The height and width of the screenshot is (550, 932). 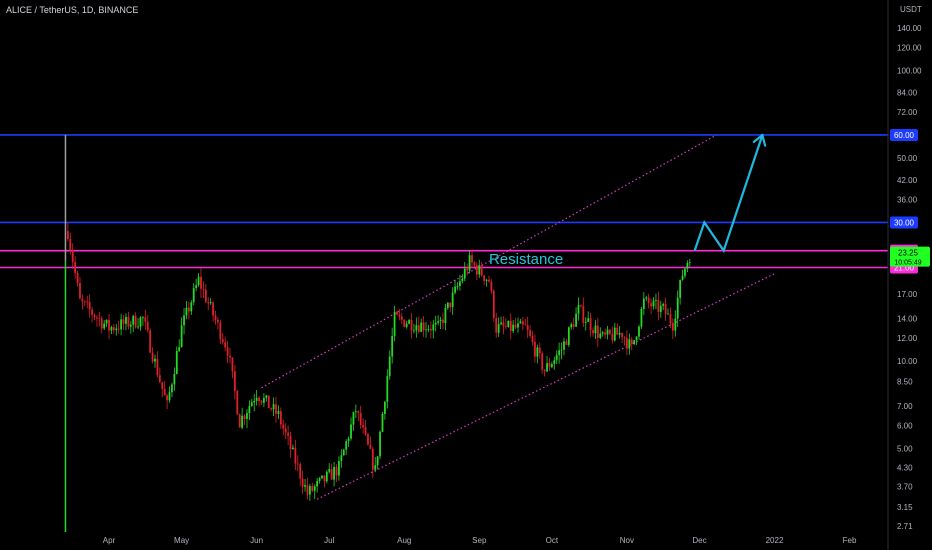 What do you see at coordinates (907, 158) in the screenshot?
I see `y-tick-label: 50.00` at bounding box center [907, 158].